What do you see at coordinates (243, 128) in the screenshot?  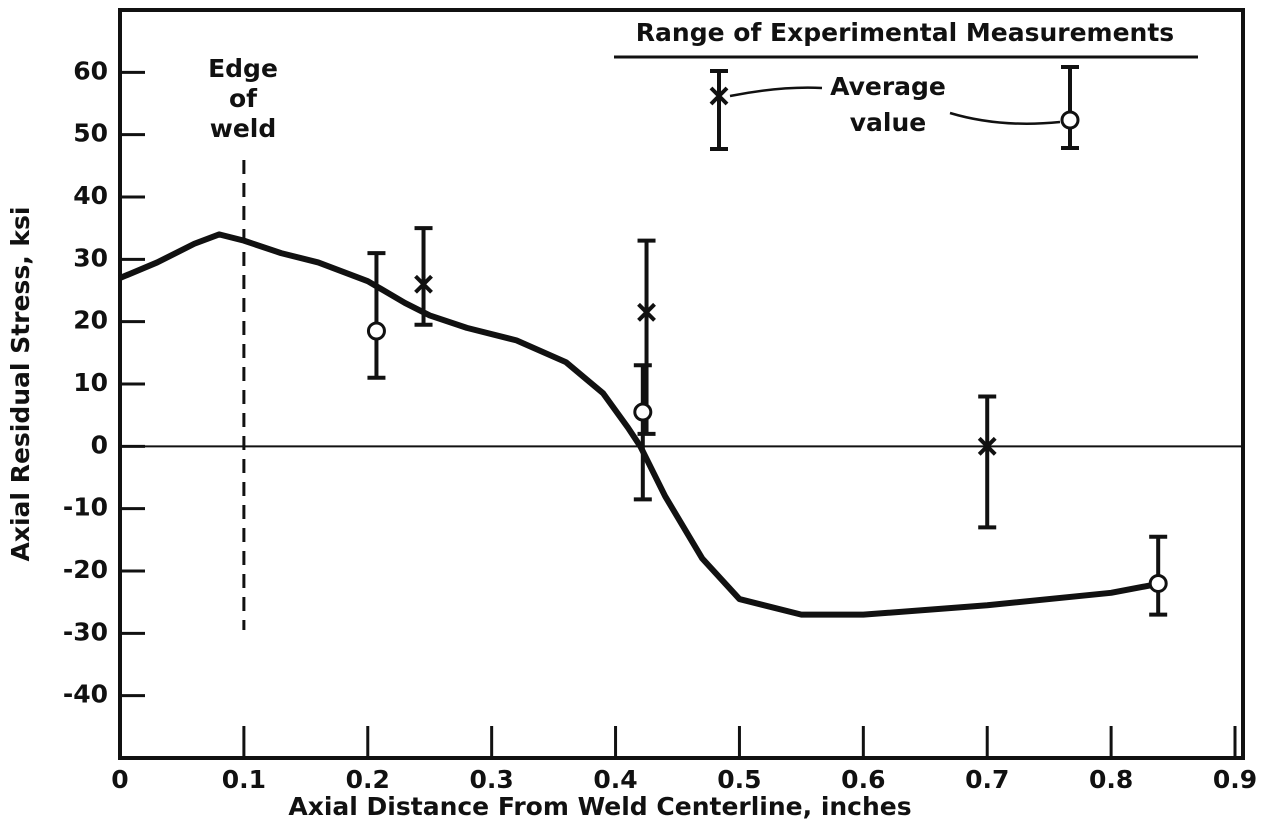 I see `edge-label: weld` at bounding box center [243, 128].